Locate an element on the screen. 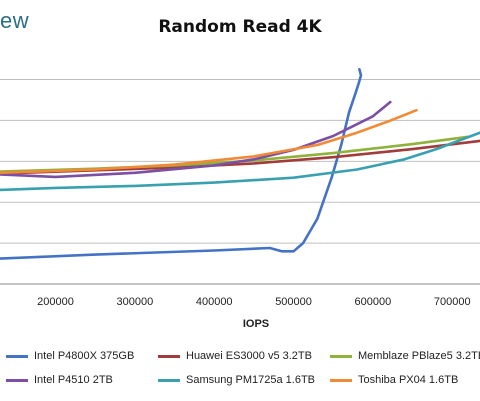  legend-label: Intel P4800X 375GB is located at coordinates (84, 356).